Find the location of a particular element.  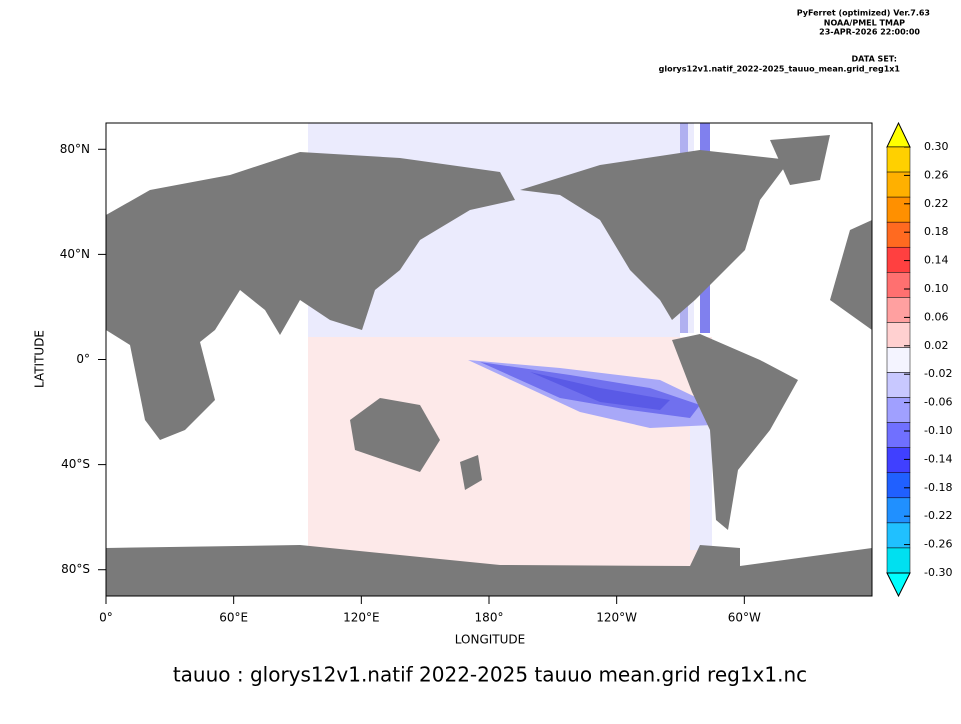

colorbar-label: -0.02 is located at coordinates (938, 373).